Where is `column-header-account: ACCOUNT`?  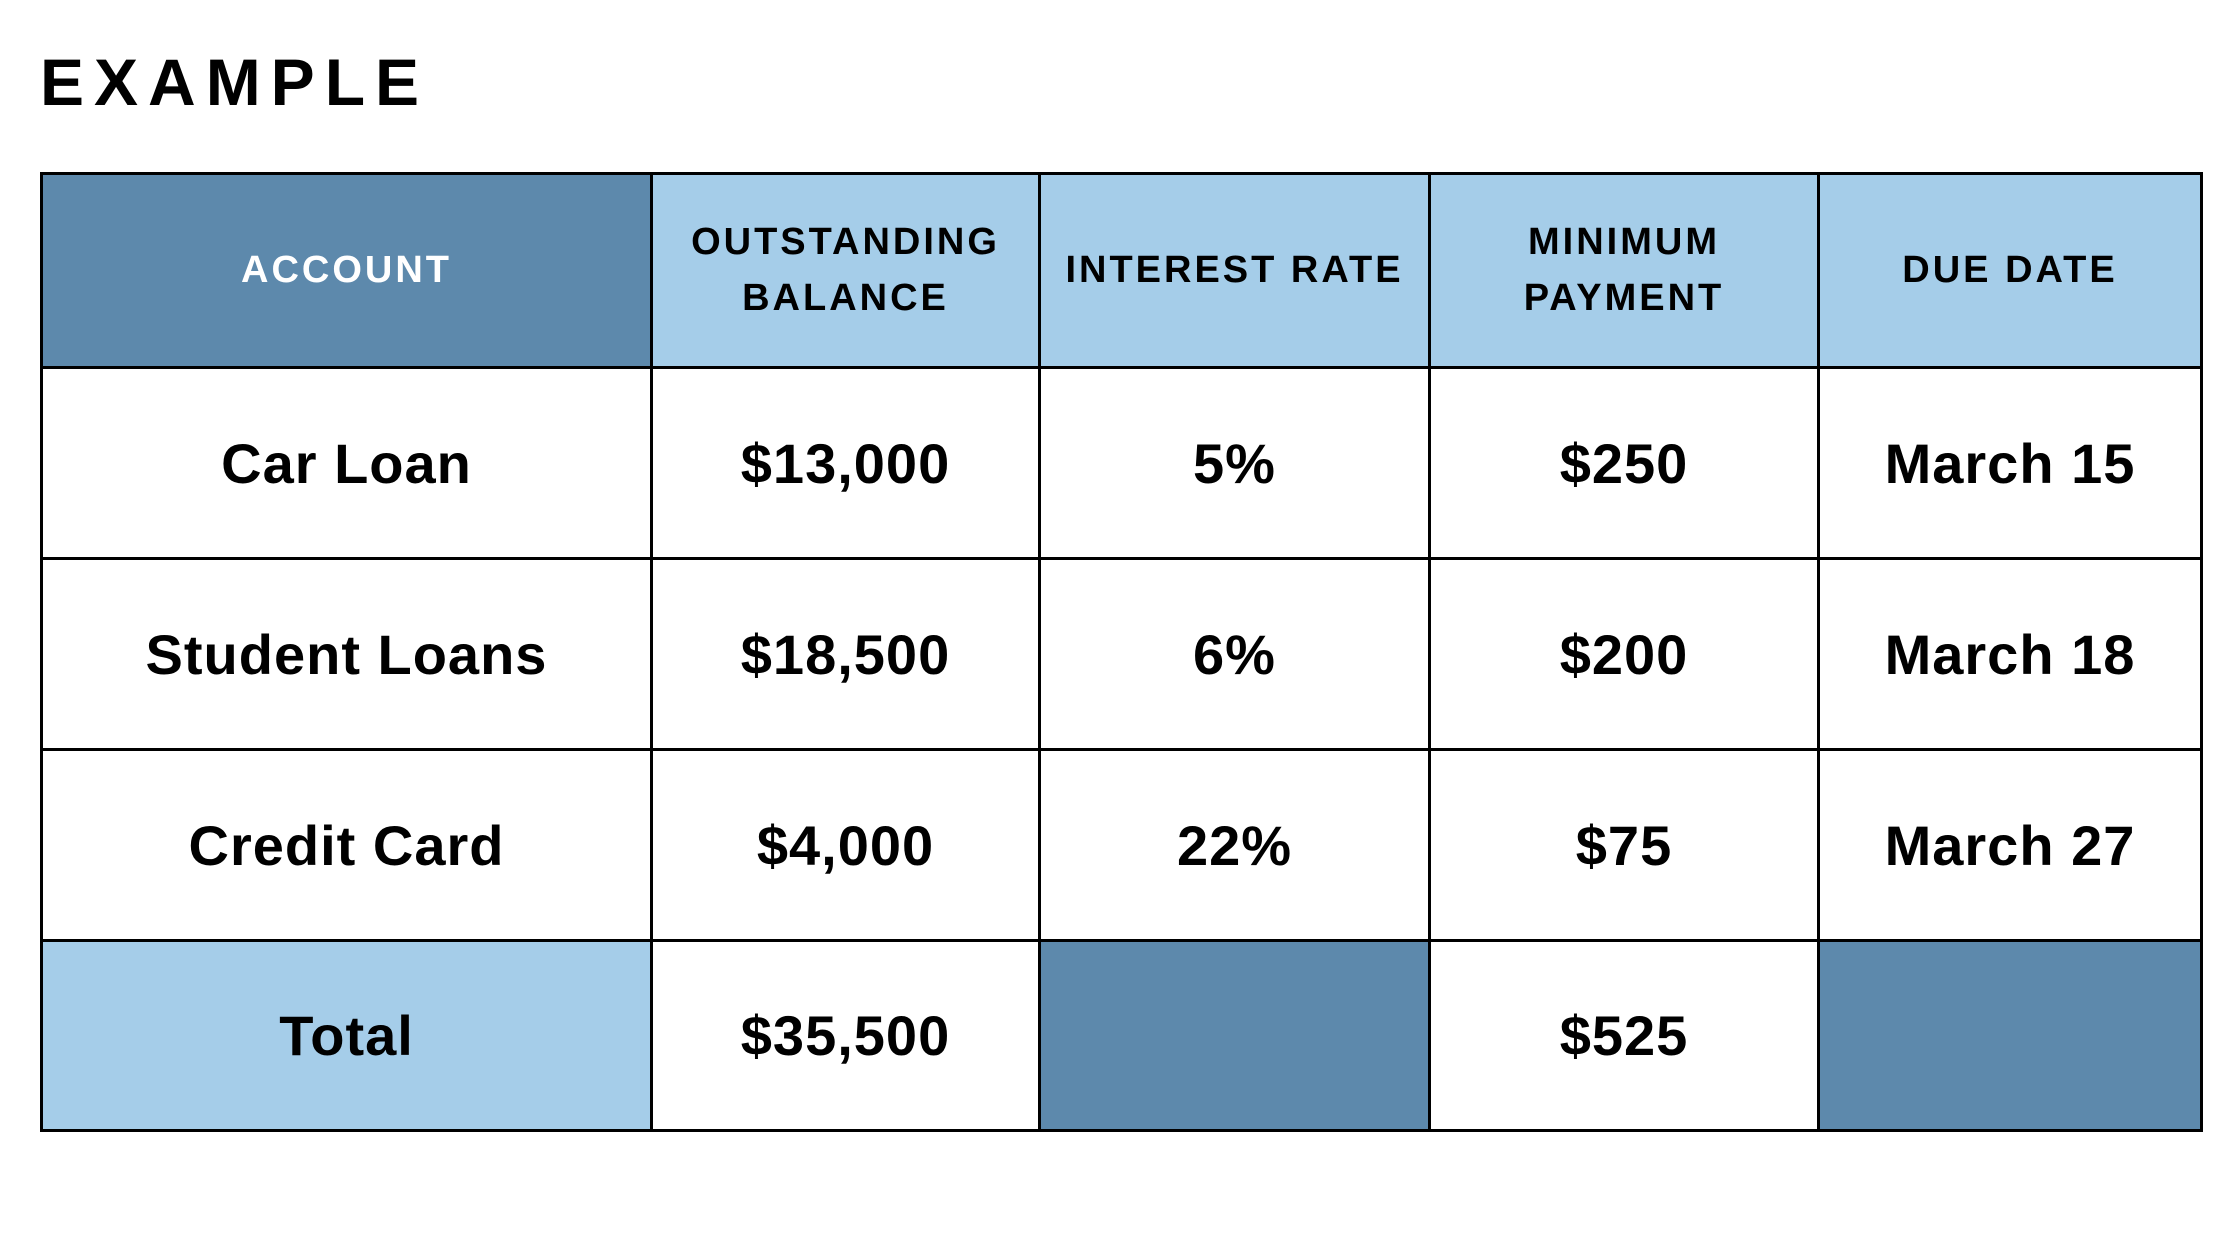 column-header-account: ACCOUNT is located at coordinates (346, 270).